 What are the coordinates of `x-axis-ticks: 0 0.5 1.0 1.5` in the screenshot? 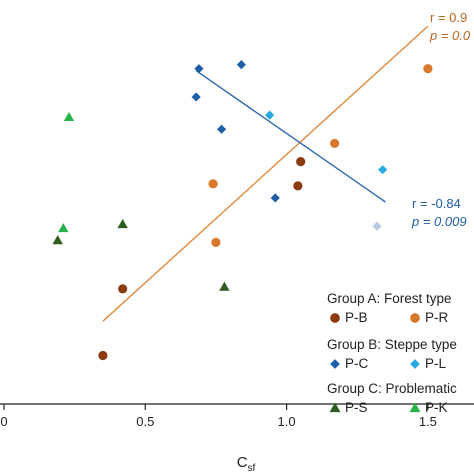 It's located at (218, 416).